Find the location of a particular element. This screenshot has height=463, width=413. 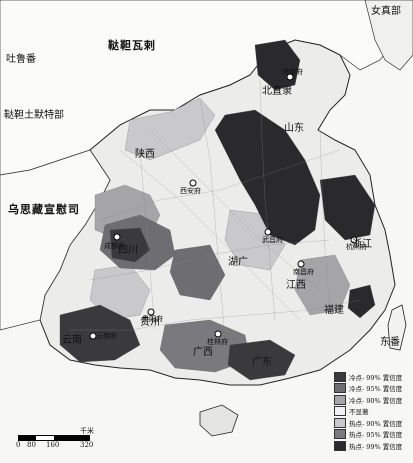

legend-item: 冷点- 90% 置信度 is located at coordinates (373, 400).